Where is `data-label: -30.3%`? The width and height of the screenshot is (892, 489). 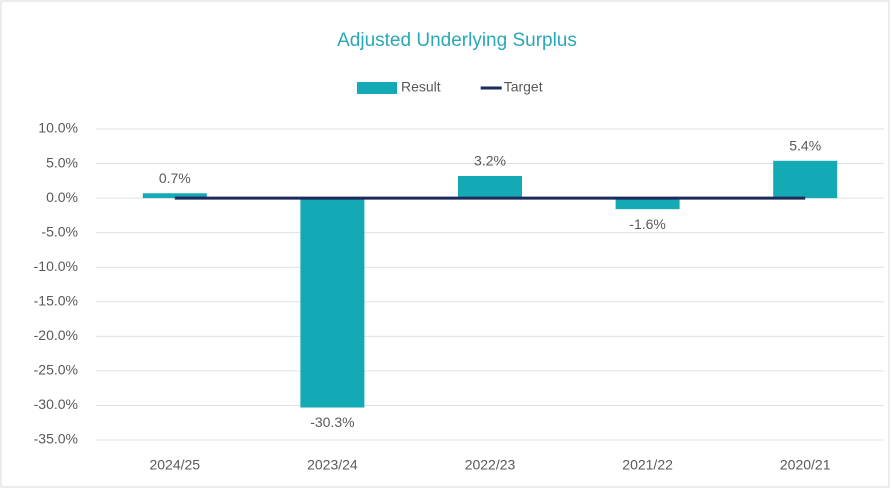
data-label: -30.3% is located at coordinates (332, 422).